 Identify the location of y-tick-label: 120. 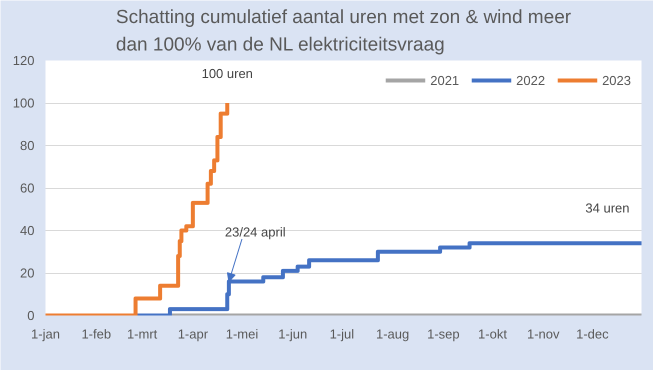
(23, 60).